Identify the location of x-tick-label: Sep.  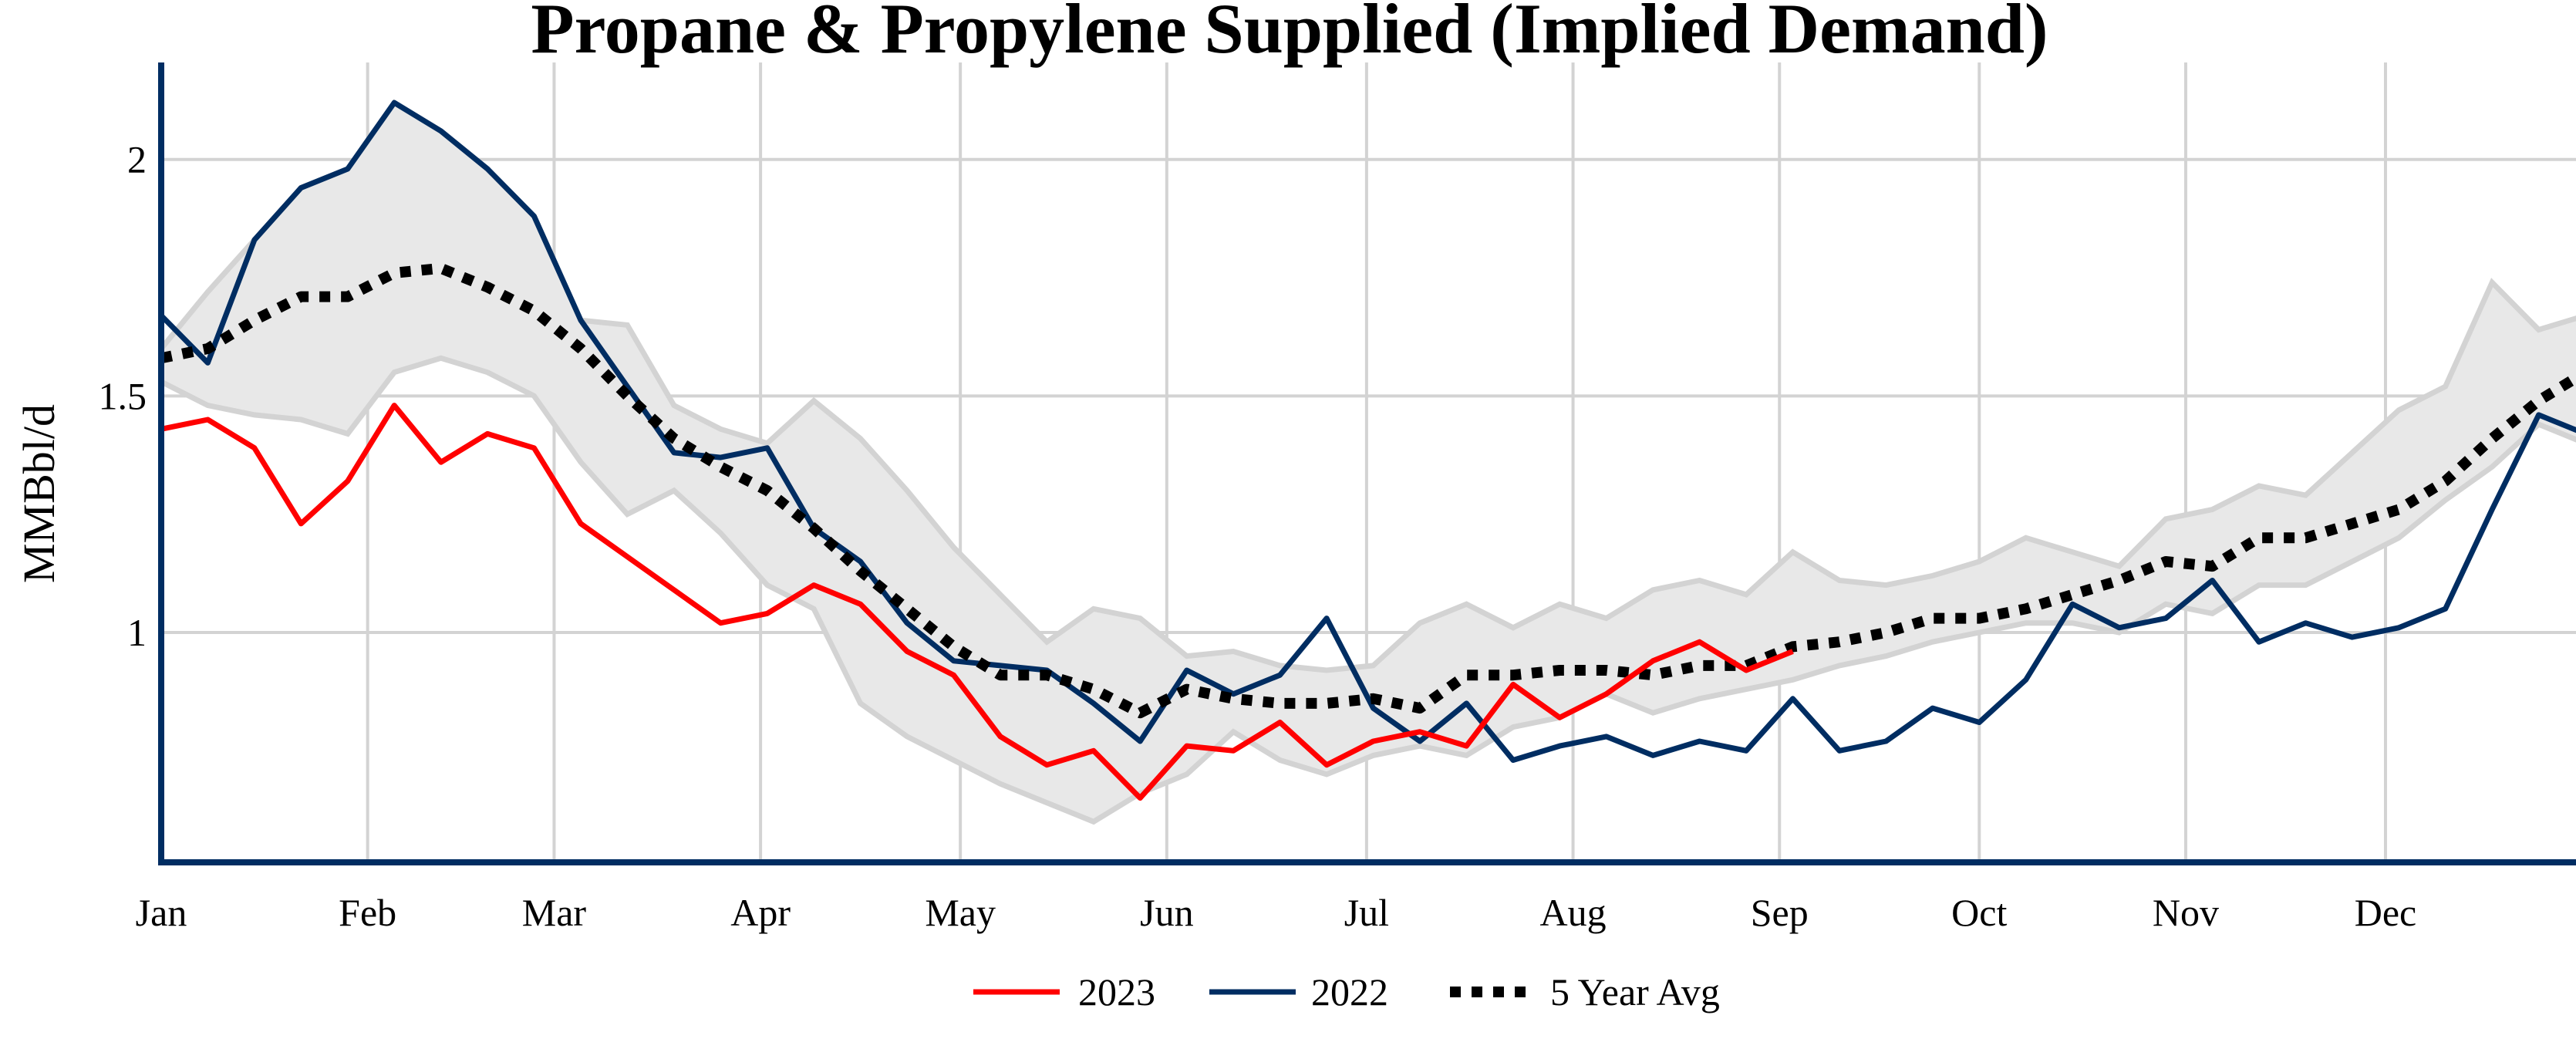
(1780, 912).